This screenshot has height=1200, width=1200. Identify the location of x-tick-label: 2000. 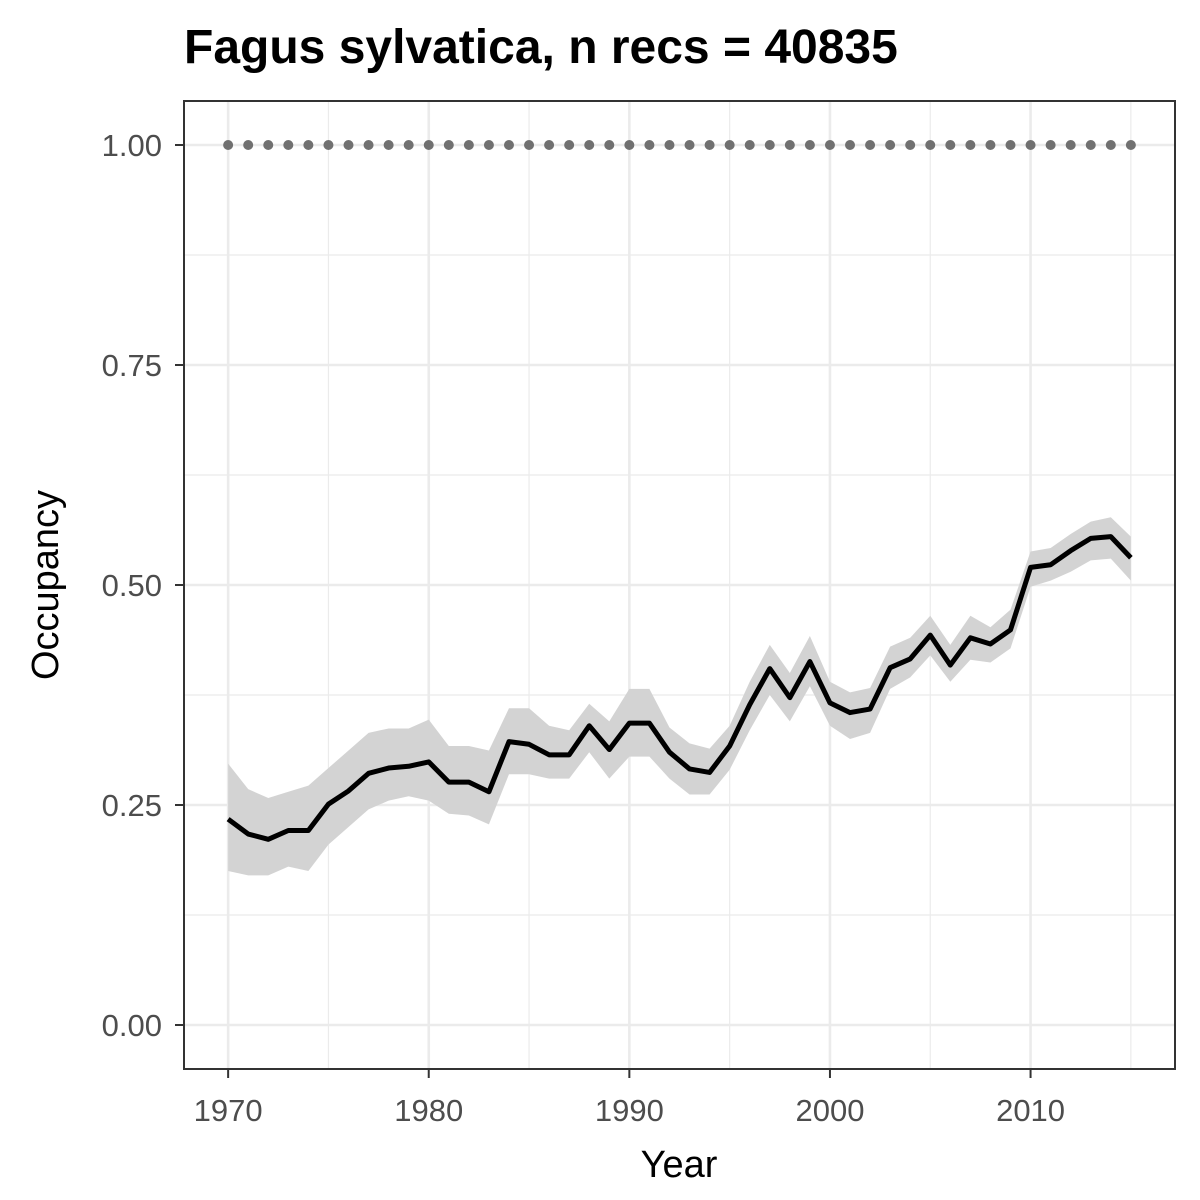
(829, 1110).